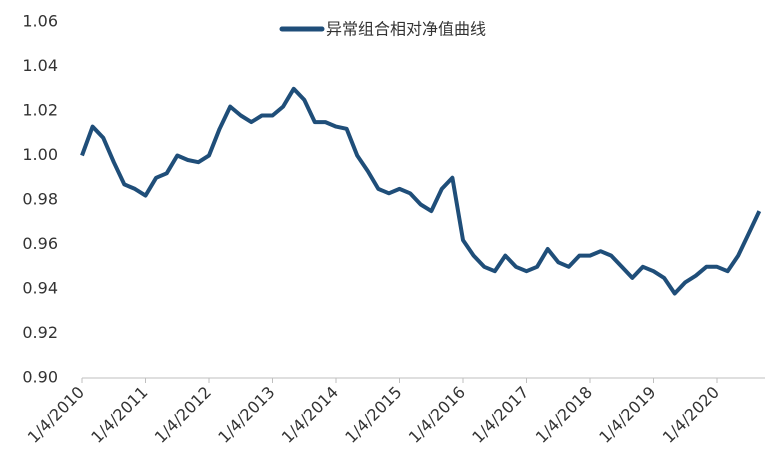  I want to click on y-tick-label: 0.90, so click(40, 377).